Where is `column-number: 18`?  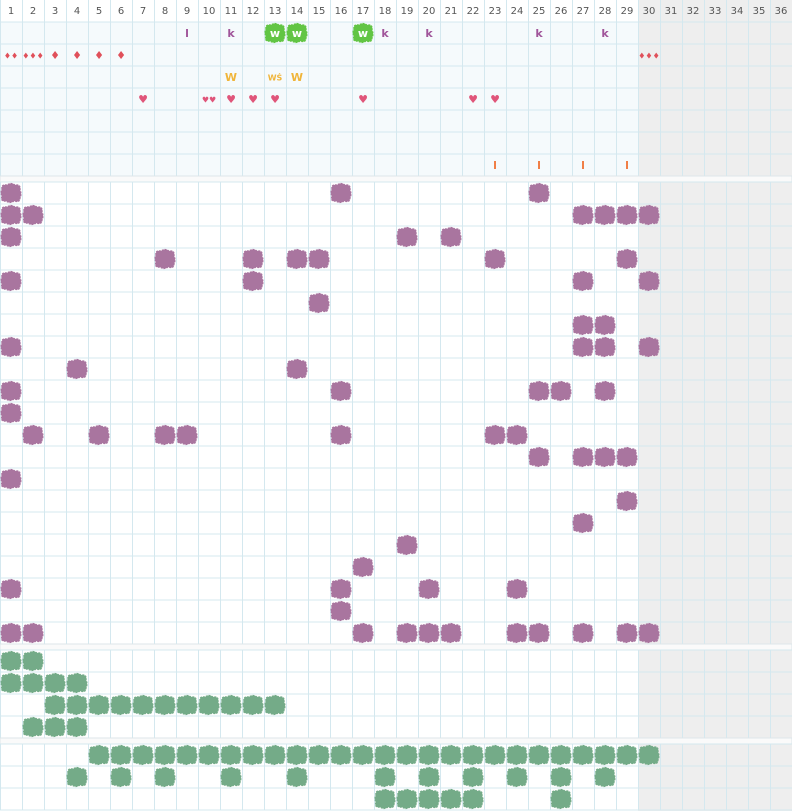
column-number: 18 is located at coordinates (385, 11).